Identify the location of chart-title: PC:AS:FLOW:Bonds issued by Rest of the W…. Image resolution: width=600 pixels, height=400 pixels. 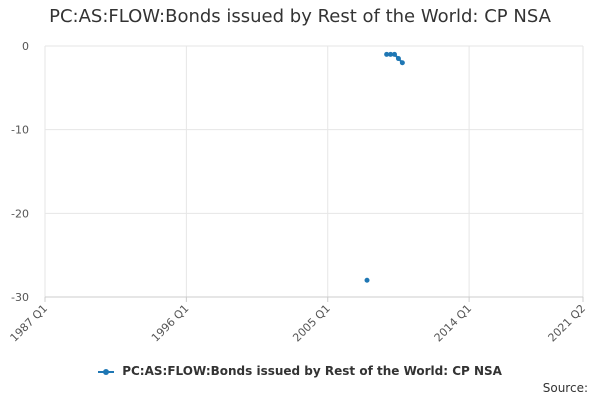
(300, 16).